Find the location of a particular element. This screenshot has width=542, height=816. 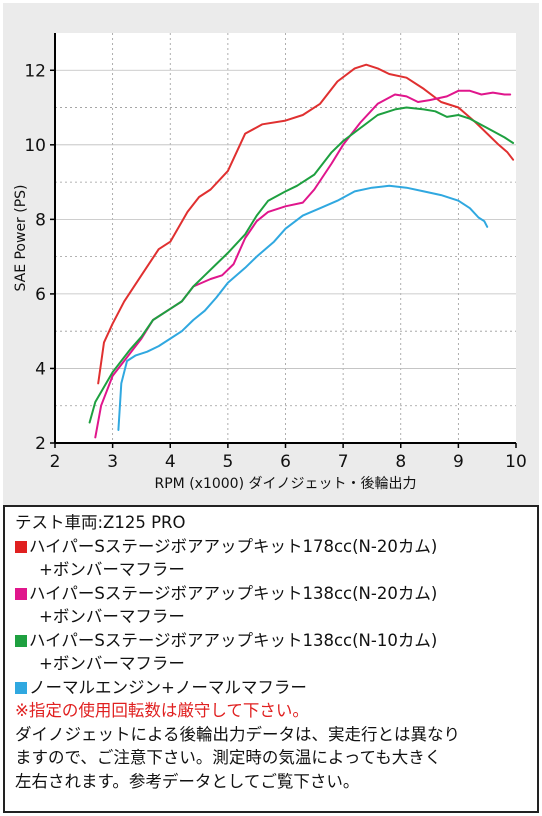

y-tick-label: 8 is located at coordinates (40, 220).